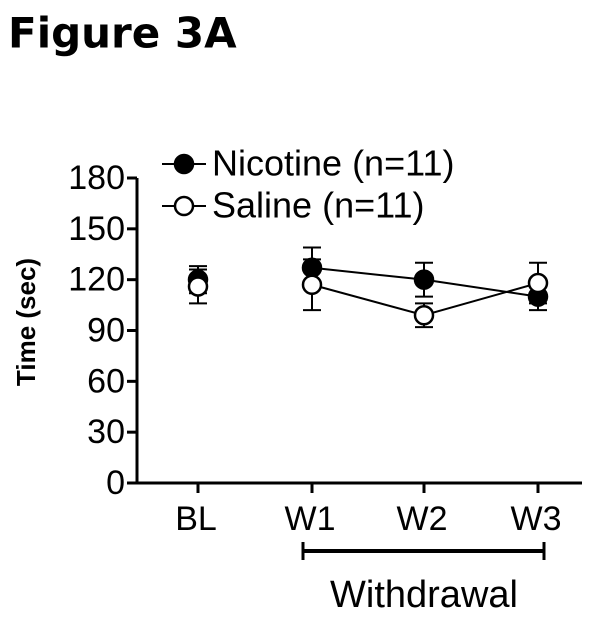 Image resolution: width=604 pixels, height=619 pixels. What do you see at coordinates (122, 33) in the screenshot?
I see `figure-label: Figure 3A` at bounding box center [122, 33].